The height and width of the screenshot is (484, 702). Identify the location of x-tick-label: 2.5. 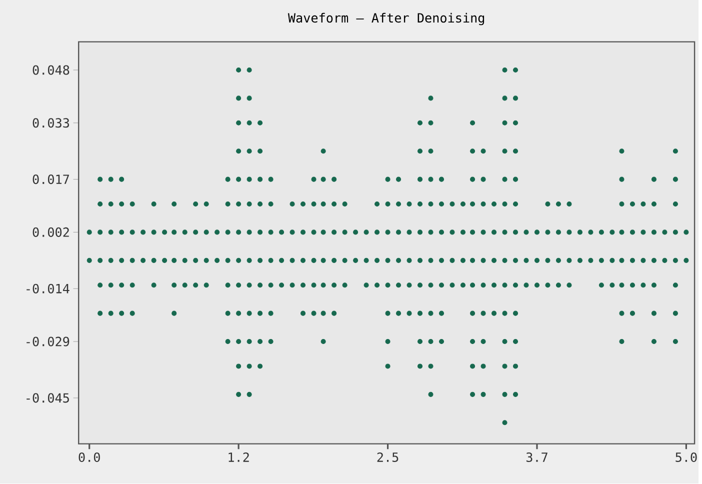
(387, 457).